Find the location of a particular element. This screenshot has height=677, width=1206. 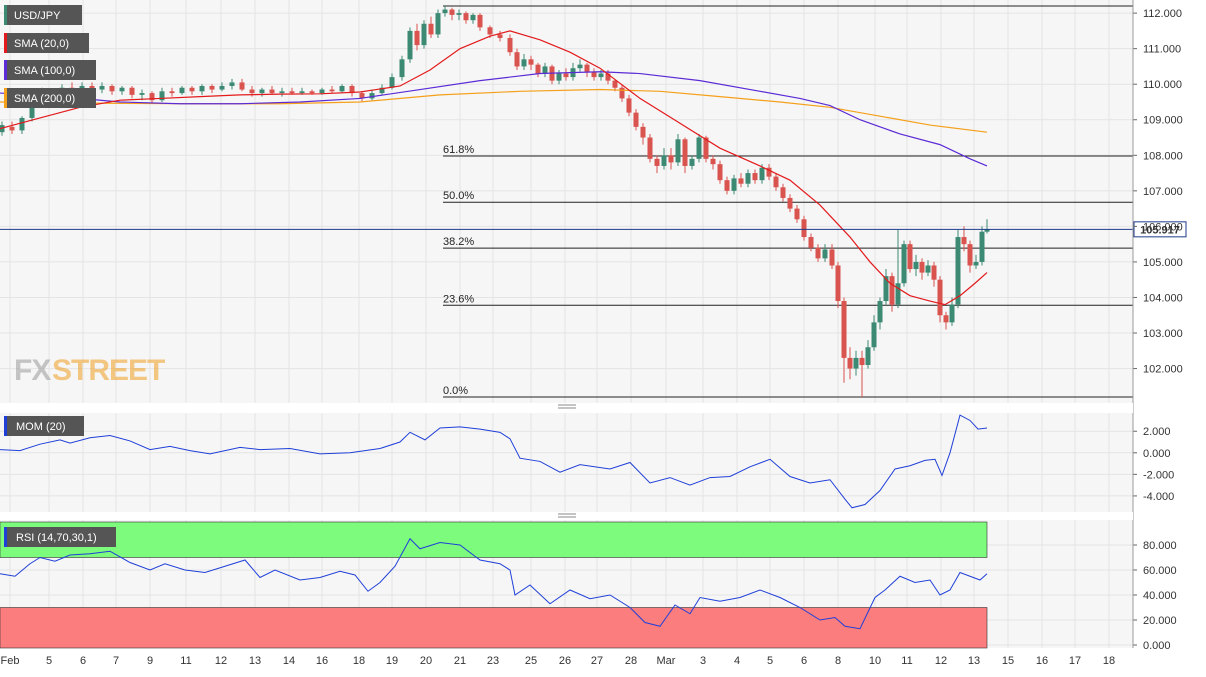

svg-text: FX is located at coordinates (32, 370).